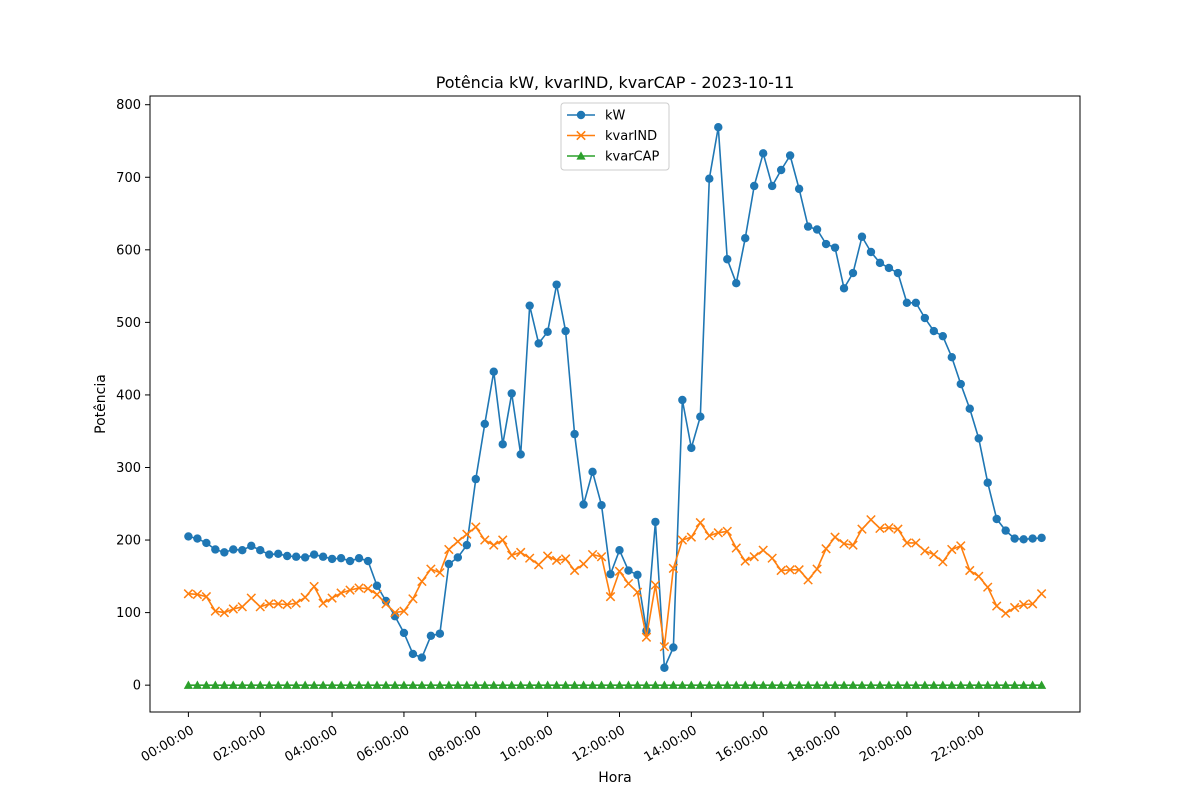 This screenshot has width=1200, height=800. I want to click on y-tick-label: 400, so click(128, 395).